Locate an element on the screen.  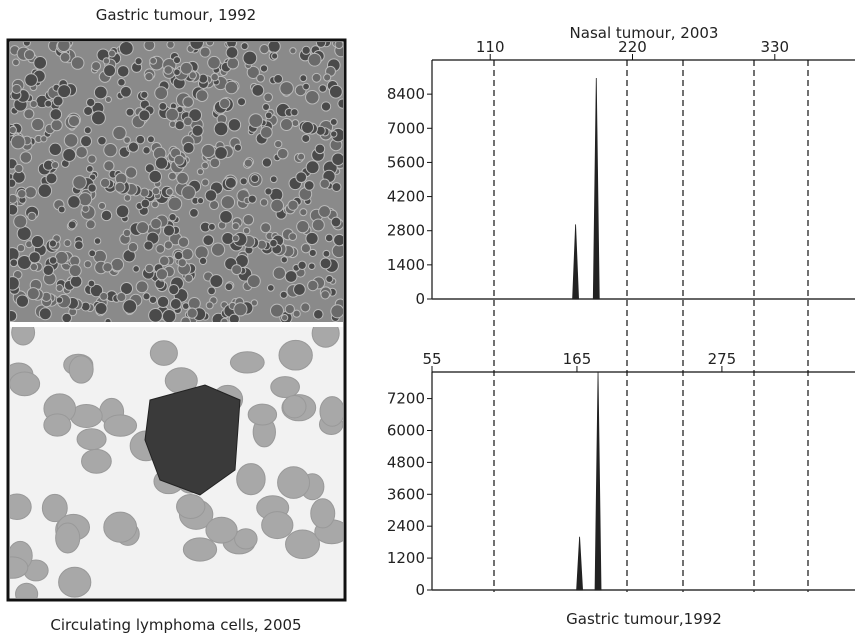
y-tick-label: 6000 is located at coordinates (406, 430).